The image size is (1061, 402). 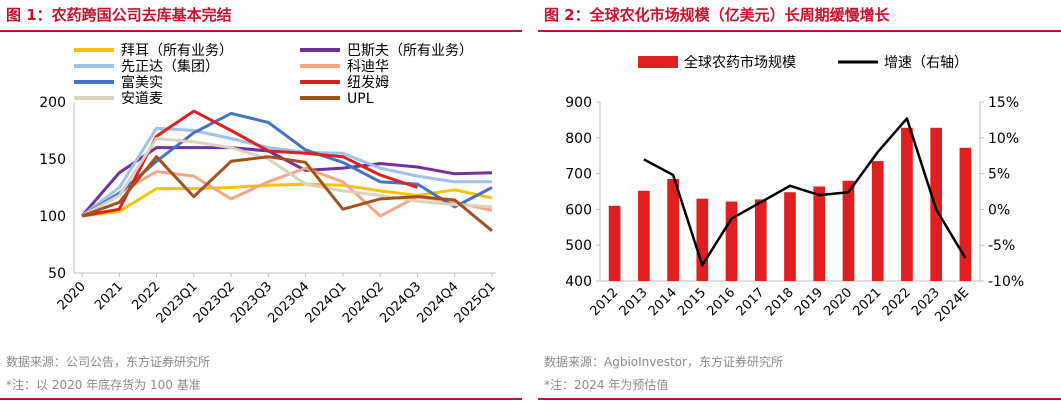 What do you see at coordinates (740, 62) in the screenshot?
I see `right-legend-bar-label: 全球农药市场规模` at bounding box center [740, 62].